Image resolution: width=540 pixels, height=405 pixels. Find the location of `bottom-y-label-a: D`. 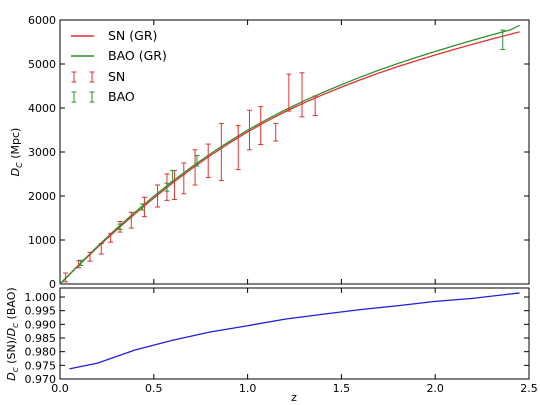

bottom-y-label-a: D is located at coordinates (11, 376).